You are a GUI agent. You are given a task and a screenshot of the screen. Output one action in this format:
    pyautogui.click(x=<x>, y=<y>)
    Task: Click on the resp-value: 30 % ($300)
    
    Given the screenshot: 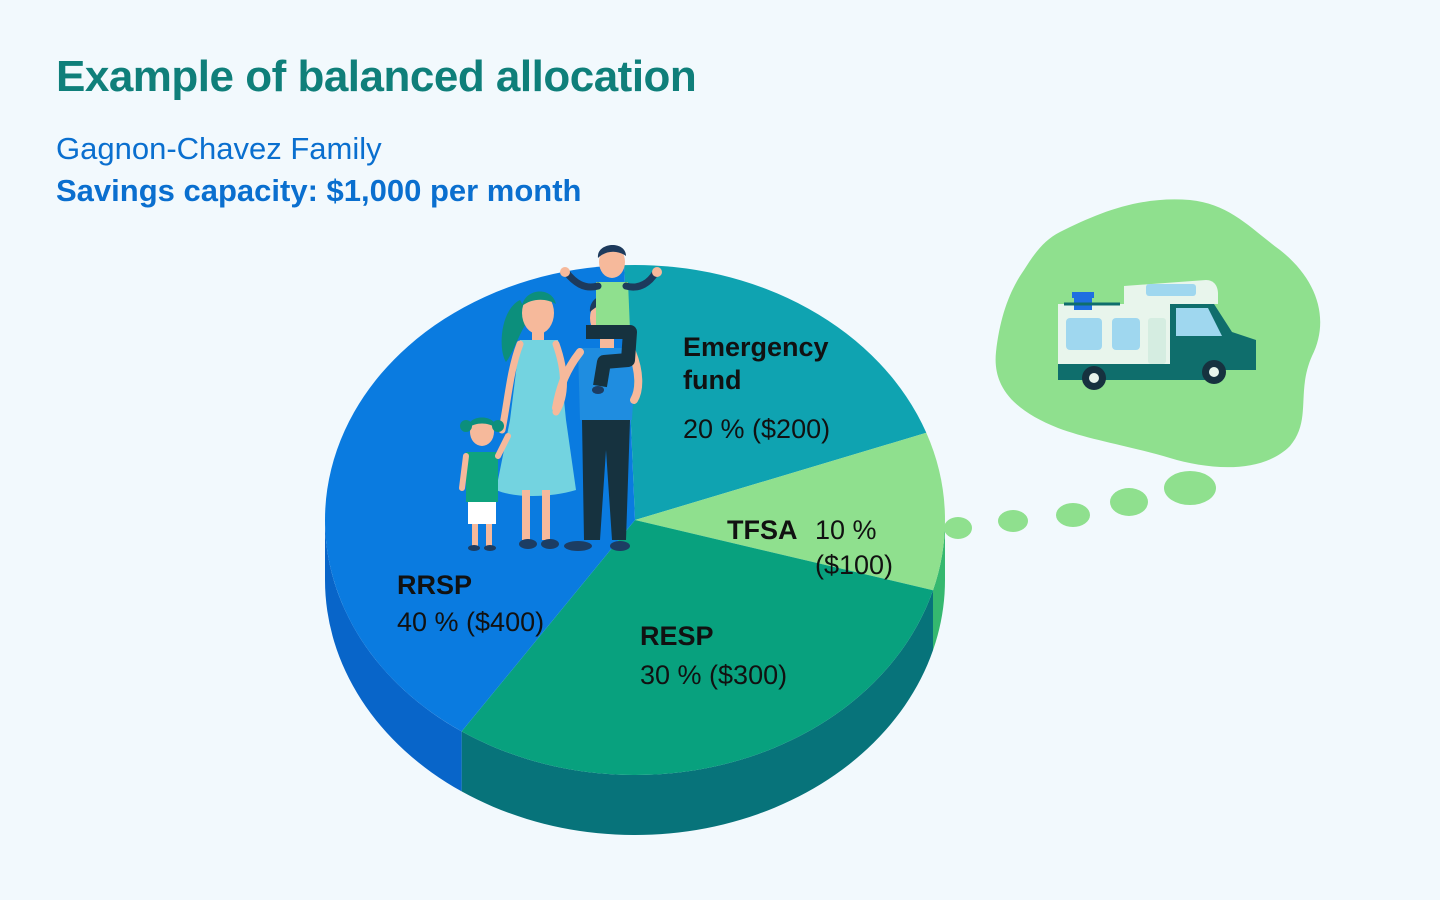 What is the action you would take?
    pyautogui.click(x=713, y=675)
    